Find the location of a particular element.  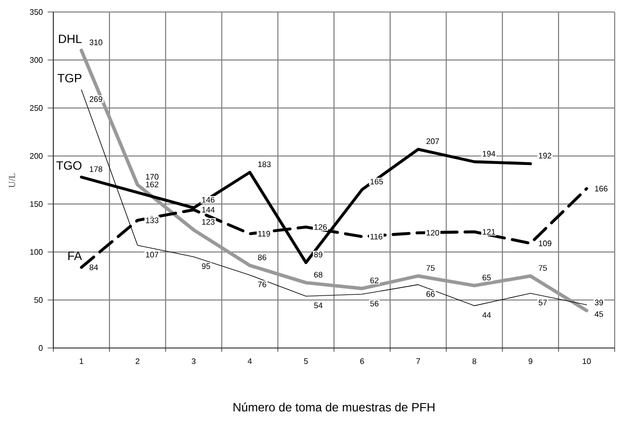

data-label: 62 is located at coordinates (374, 281).